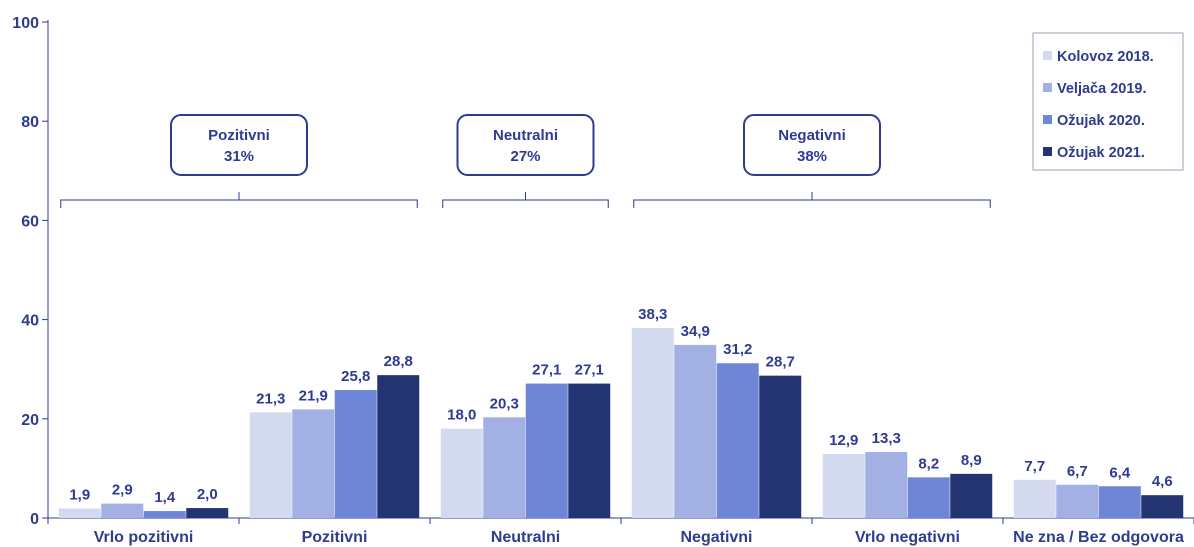 This screenshot has width=1194, height=547. What do you see at coordinates (971, 460) in the screenshot?
I see `bar-value-label: 8,9` at bounding box center [971, 460].